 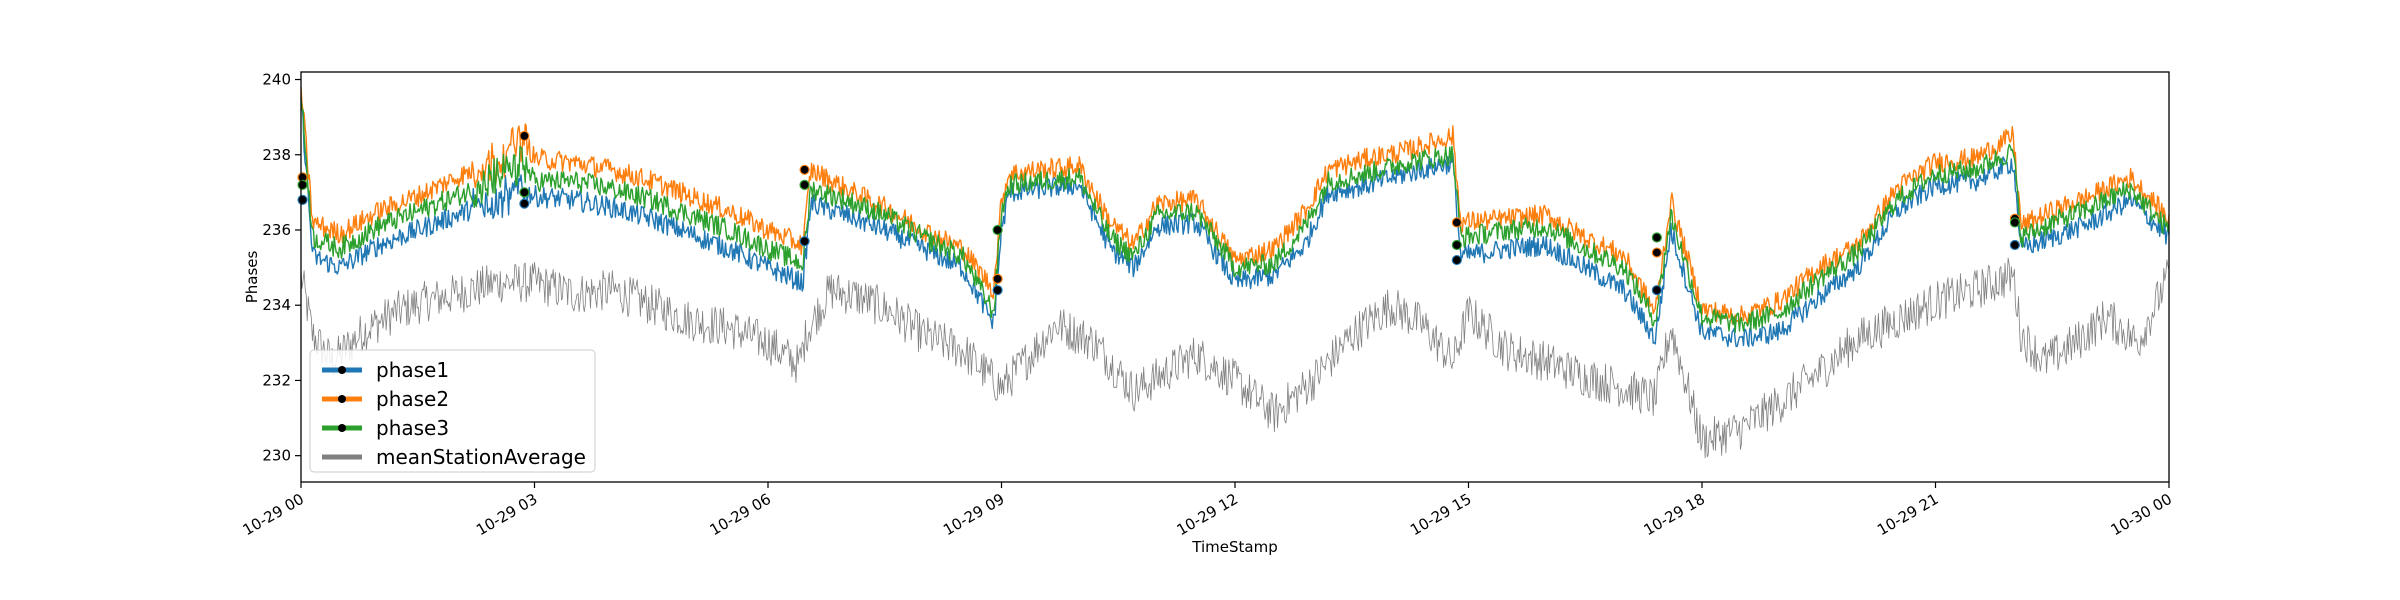 What do you see at coordinates (1440, 514) in the screenshot?
I see `x-tick-label: 10-29 15` at bounding box center [1440, 514].